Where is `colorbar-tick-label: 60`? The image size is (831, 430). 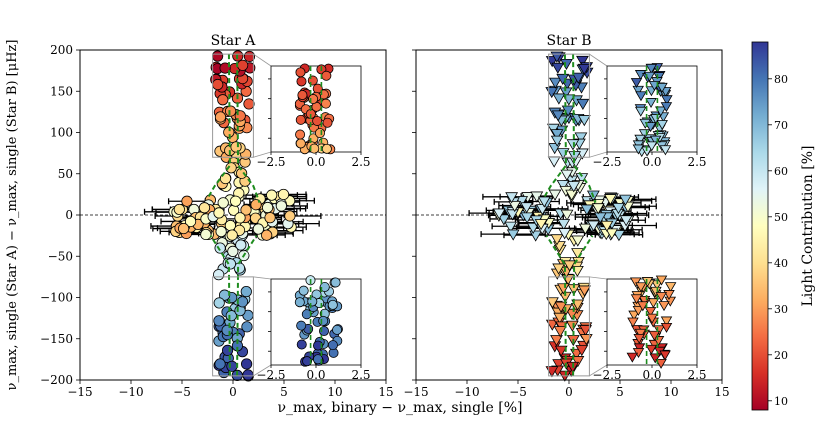
colorbar-tick-label: 60 is located at coordinates (781, 171).